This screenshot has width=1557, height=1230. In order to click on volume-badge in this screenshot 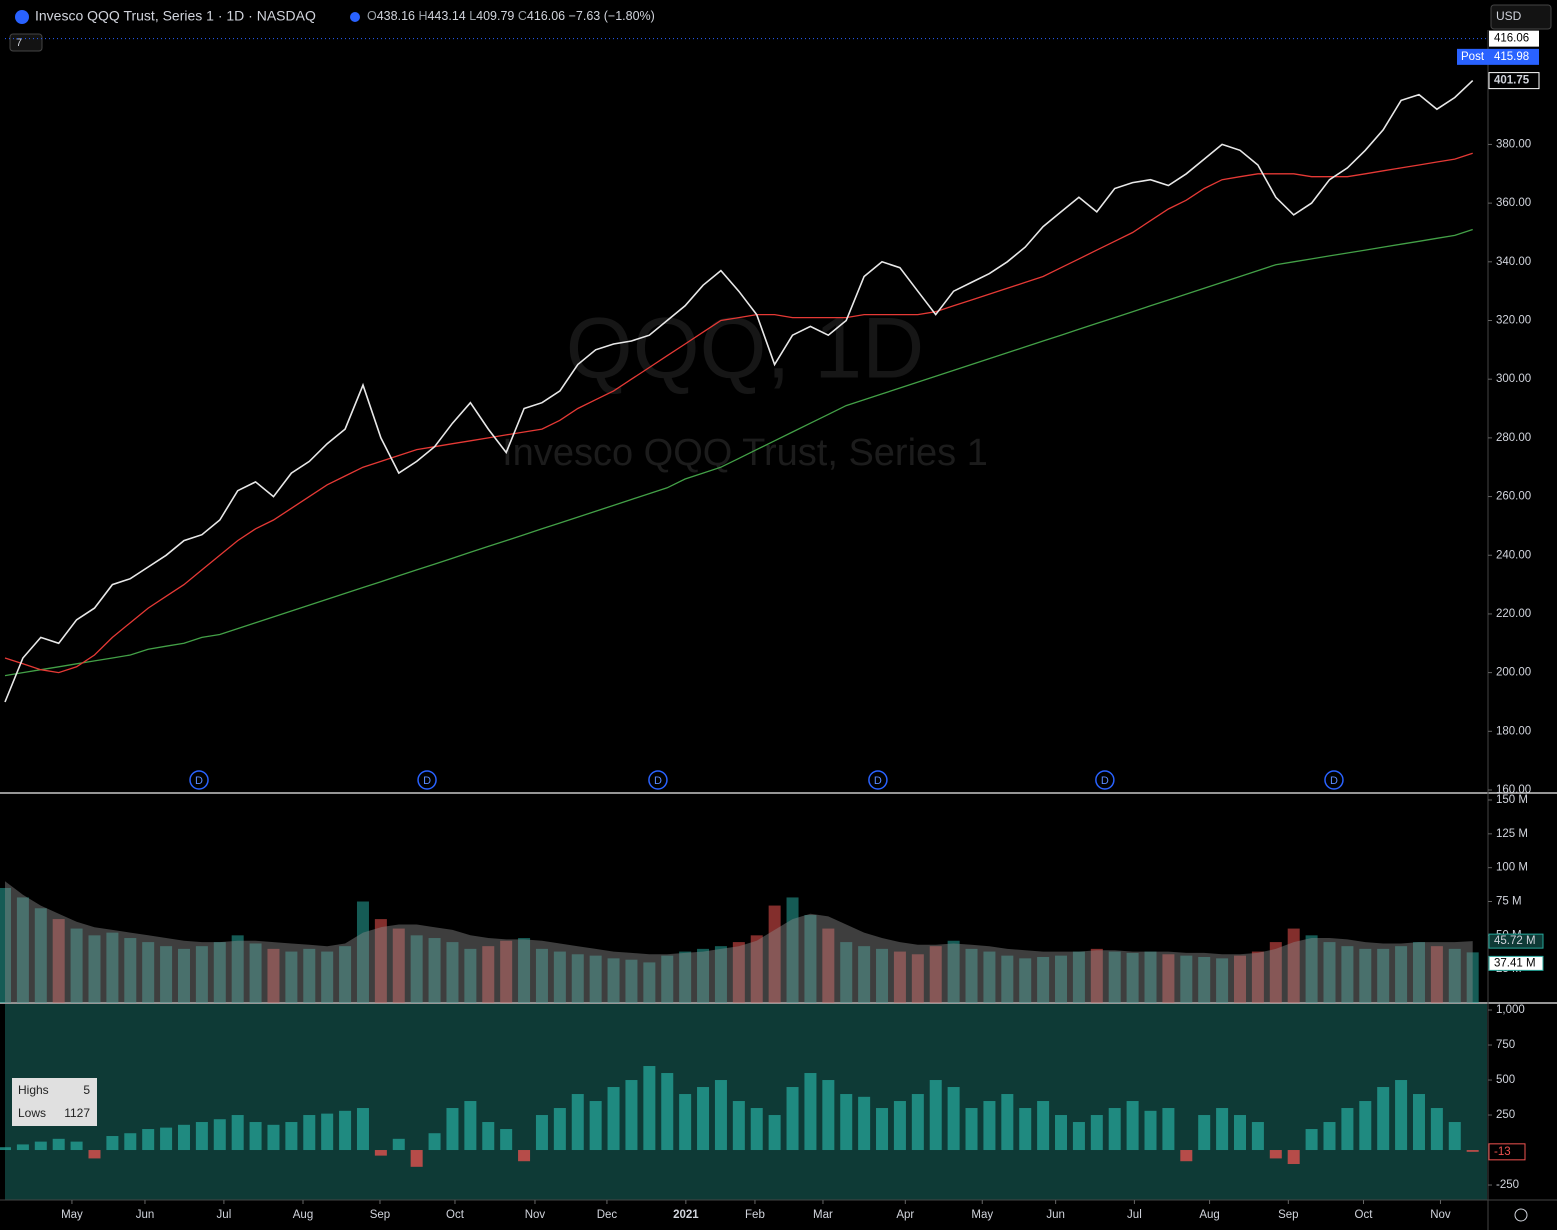, I will do `click(1516, 963)`.